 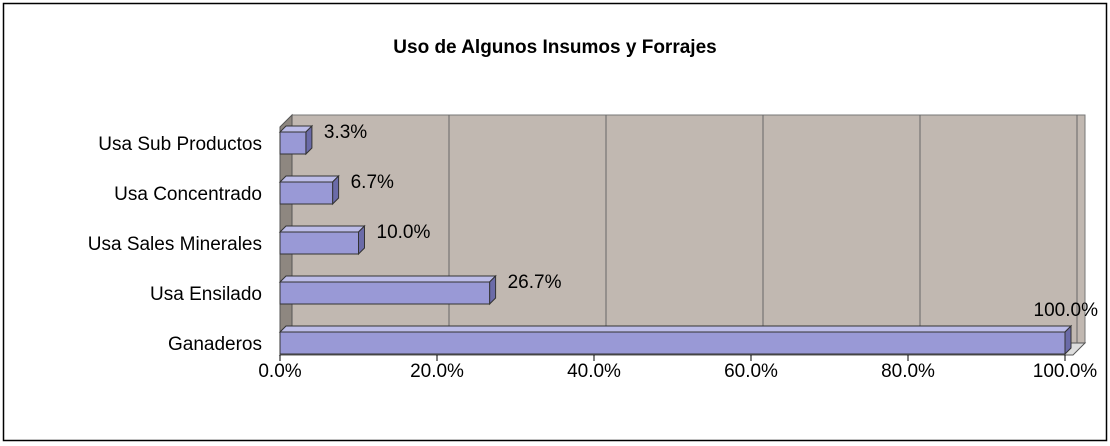 I want to click on data-label: 6.7%, so click(x=372, y=182).